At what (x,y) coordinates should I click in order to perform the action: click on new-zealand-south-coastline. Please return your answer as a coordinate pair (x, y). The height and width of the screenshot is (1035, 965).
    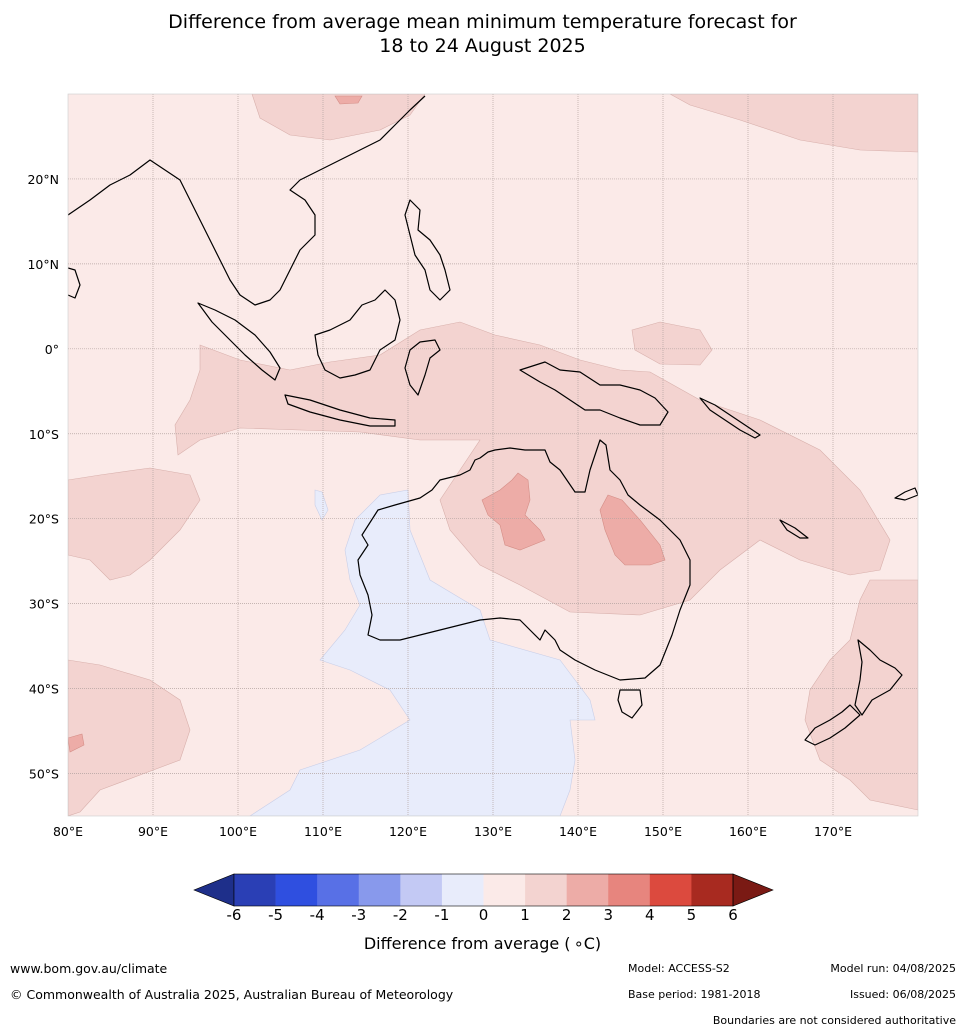
    Looking at the image, I should click on (832, 725).